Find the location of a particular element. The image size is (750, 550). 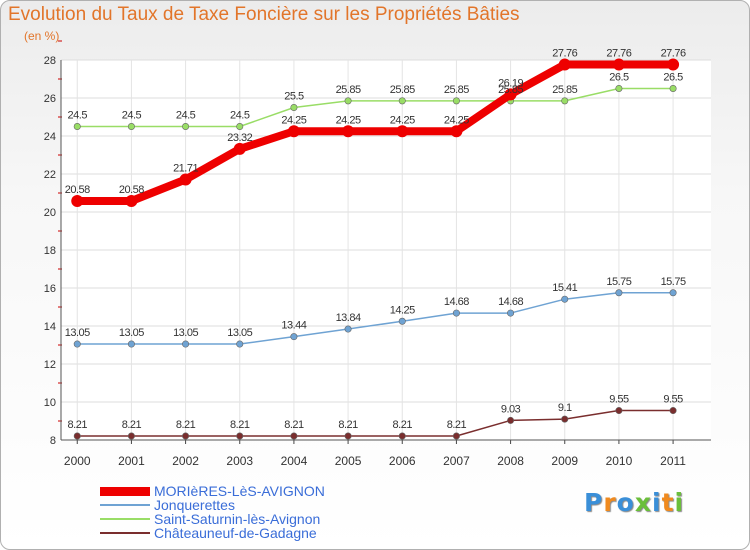

x-tick-label: 2008 is located at coordinates (510, 461).